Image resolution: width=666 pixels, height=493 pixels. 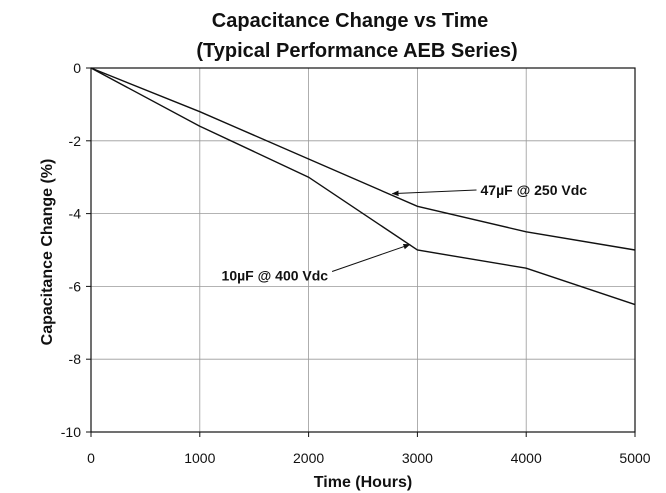 I want to click on y-tick-label: -6, so click(x=75, y=286).